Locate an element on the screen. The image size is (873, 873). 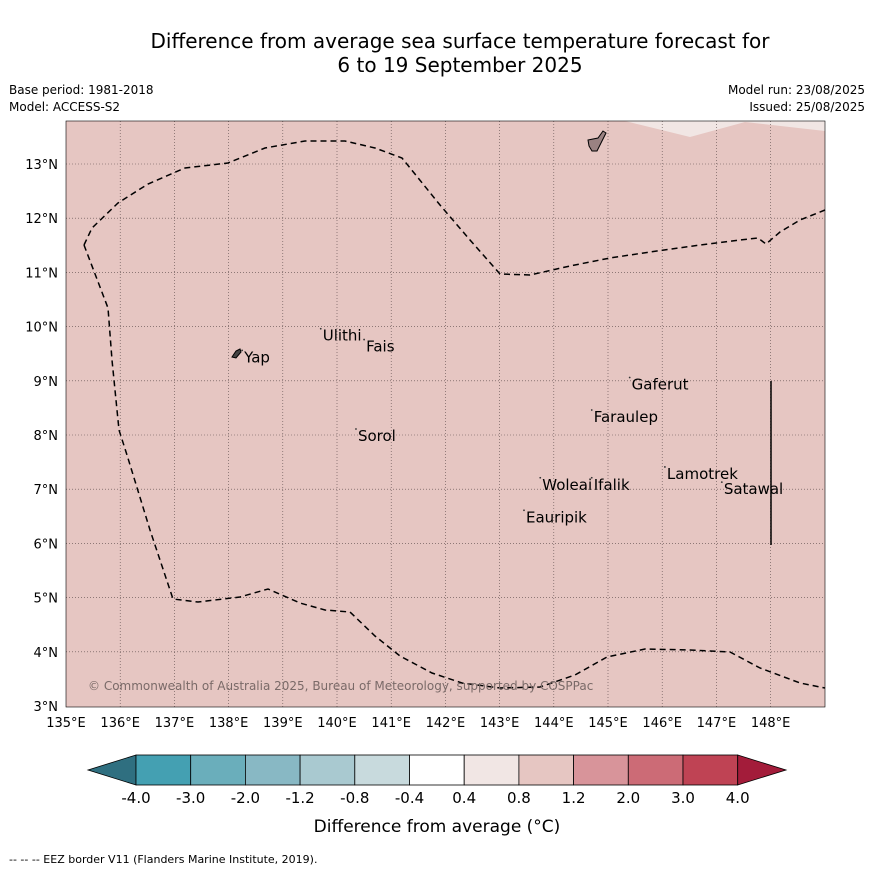
colorbar-tick: 3.0 is located at coordinates (683, 798).